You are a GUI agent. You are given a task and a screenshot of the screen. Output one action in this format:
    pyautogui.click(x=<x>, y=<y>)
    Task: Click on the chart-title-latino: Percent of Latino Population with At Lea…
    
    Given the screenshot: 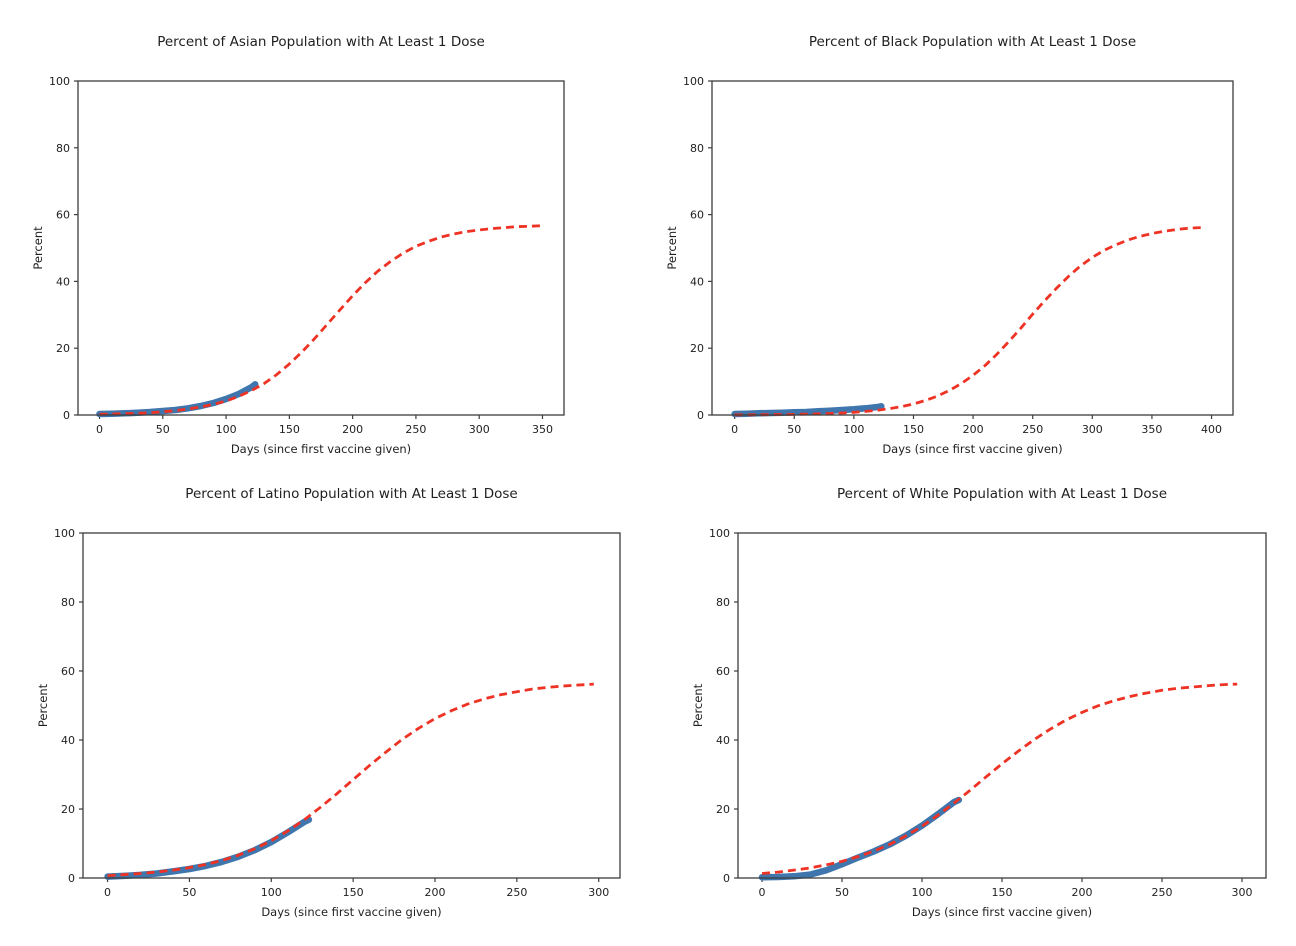 What is the action you would take?
    pyautogui.click(x=351, y=494)
    